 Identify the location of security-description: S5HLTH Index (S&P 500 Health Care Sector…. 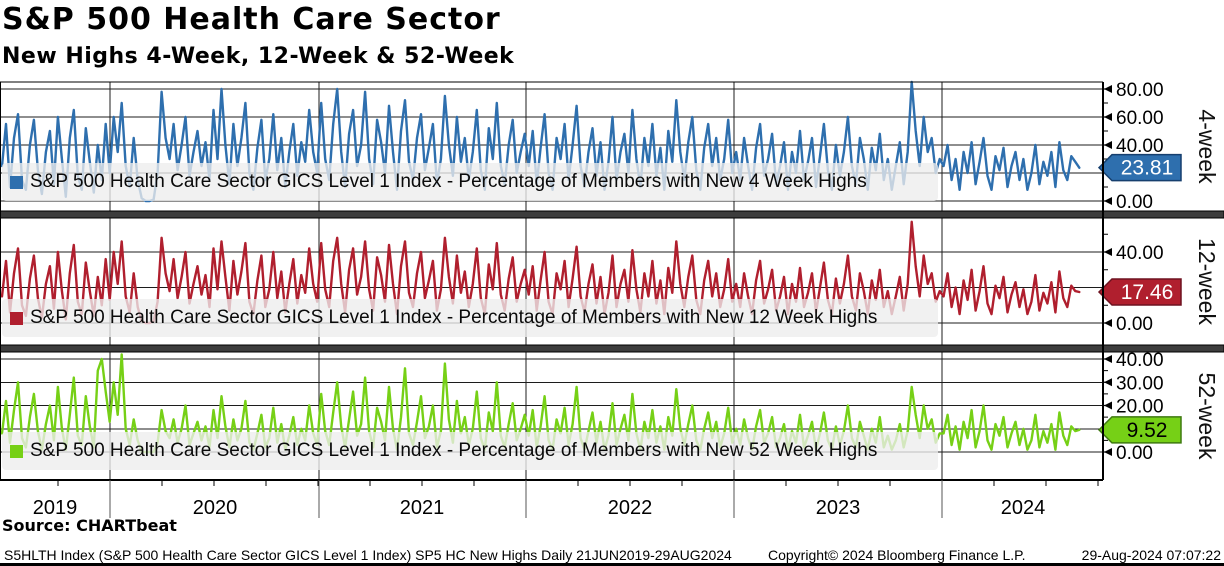
(368, 555).